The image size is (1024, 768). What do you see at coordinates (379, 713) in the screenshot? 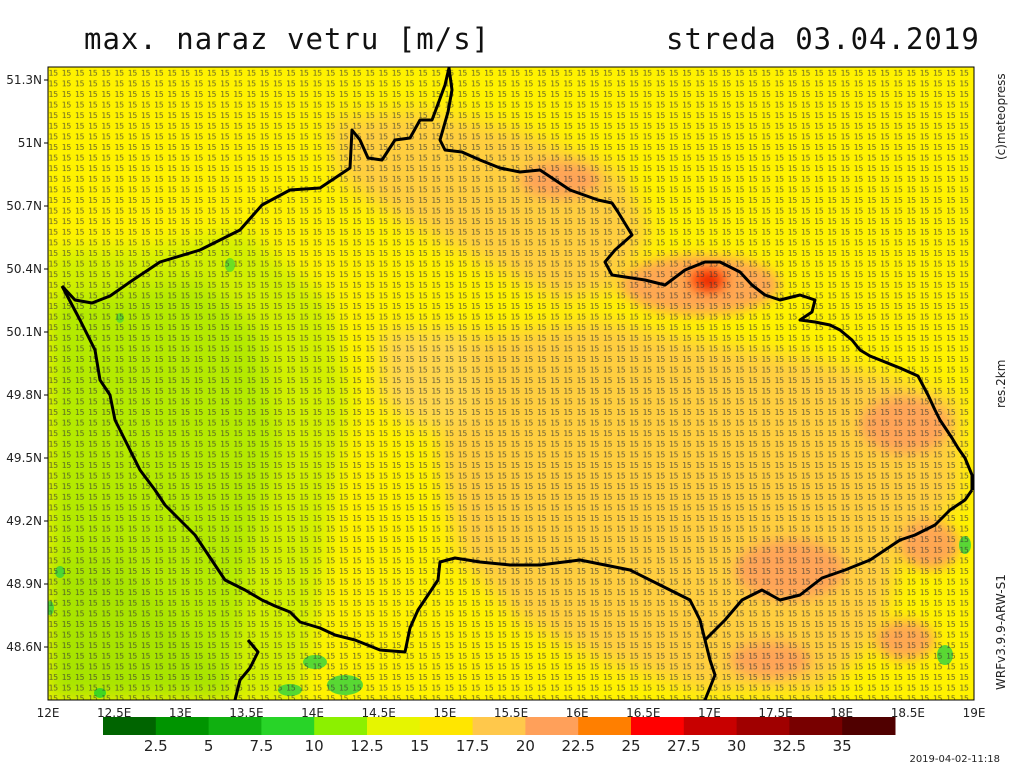
I see `lon-label: 14.5E` at bounding box center [379, 713].